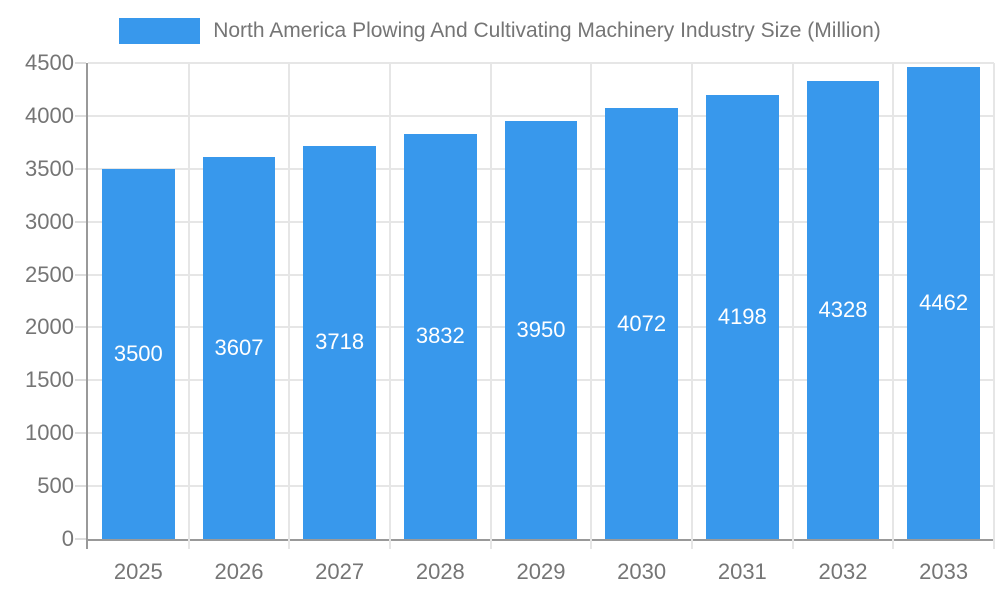  I want to click on x-axis-tick-label: 2027, so click(340, 571).